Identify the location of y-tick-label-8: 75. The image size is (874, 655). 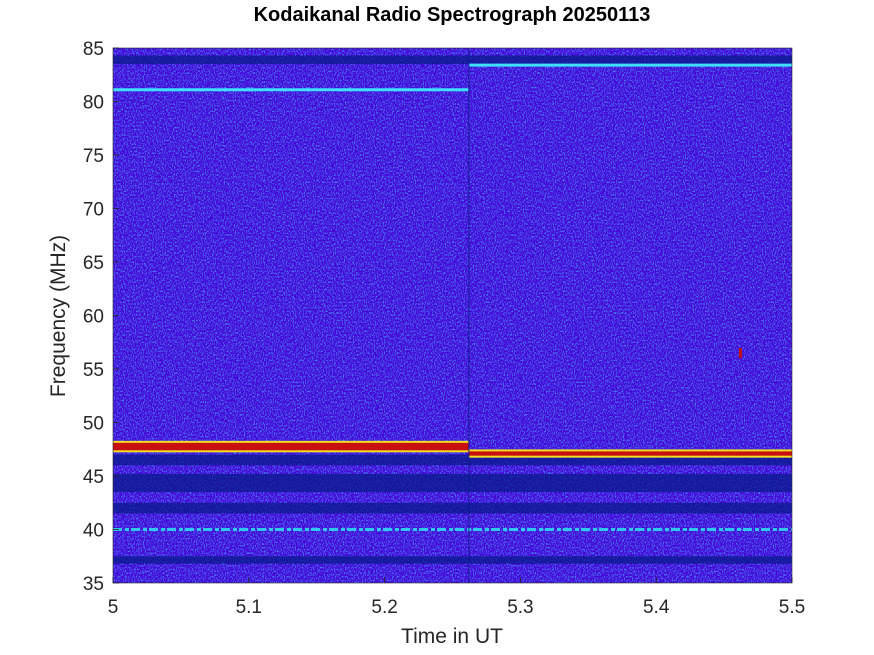
(93, 156).